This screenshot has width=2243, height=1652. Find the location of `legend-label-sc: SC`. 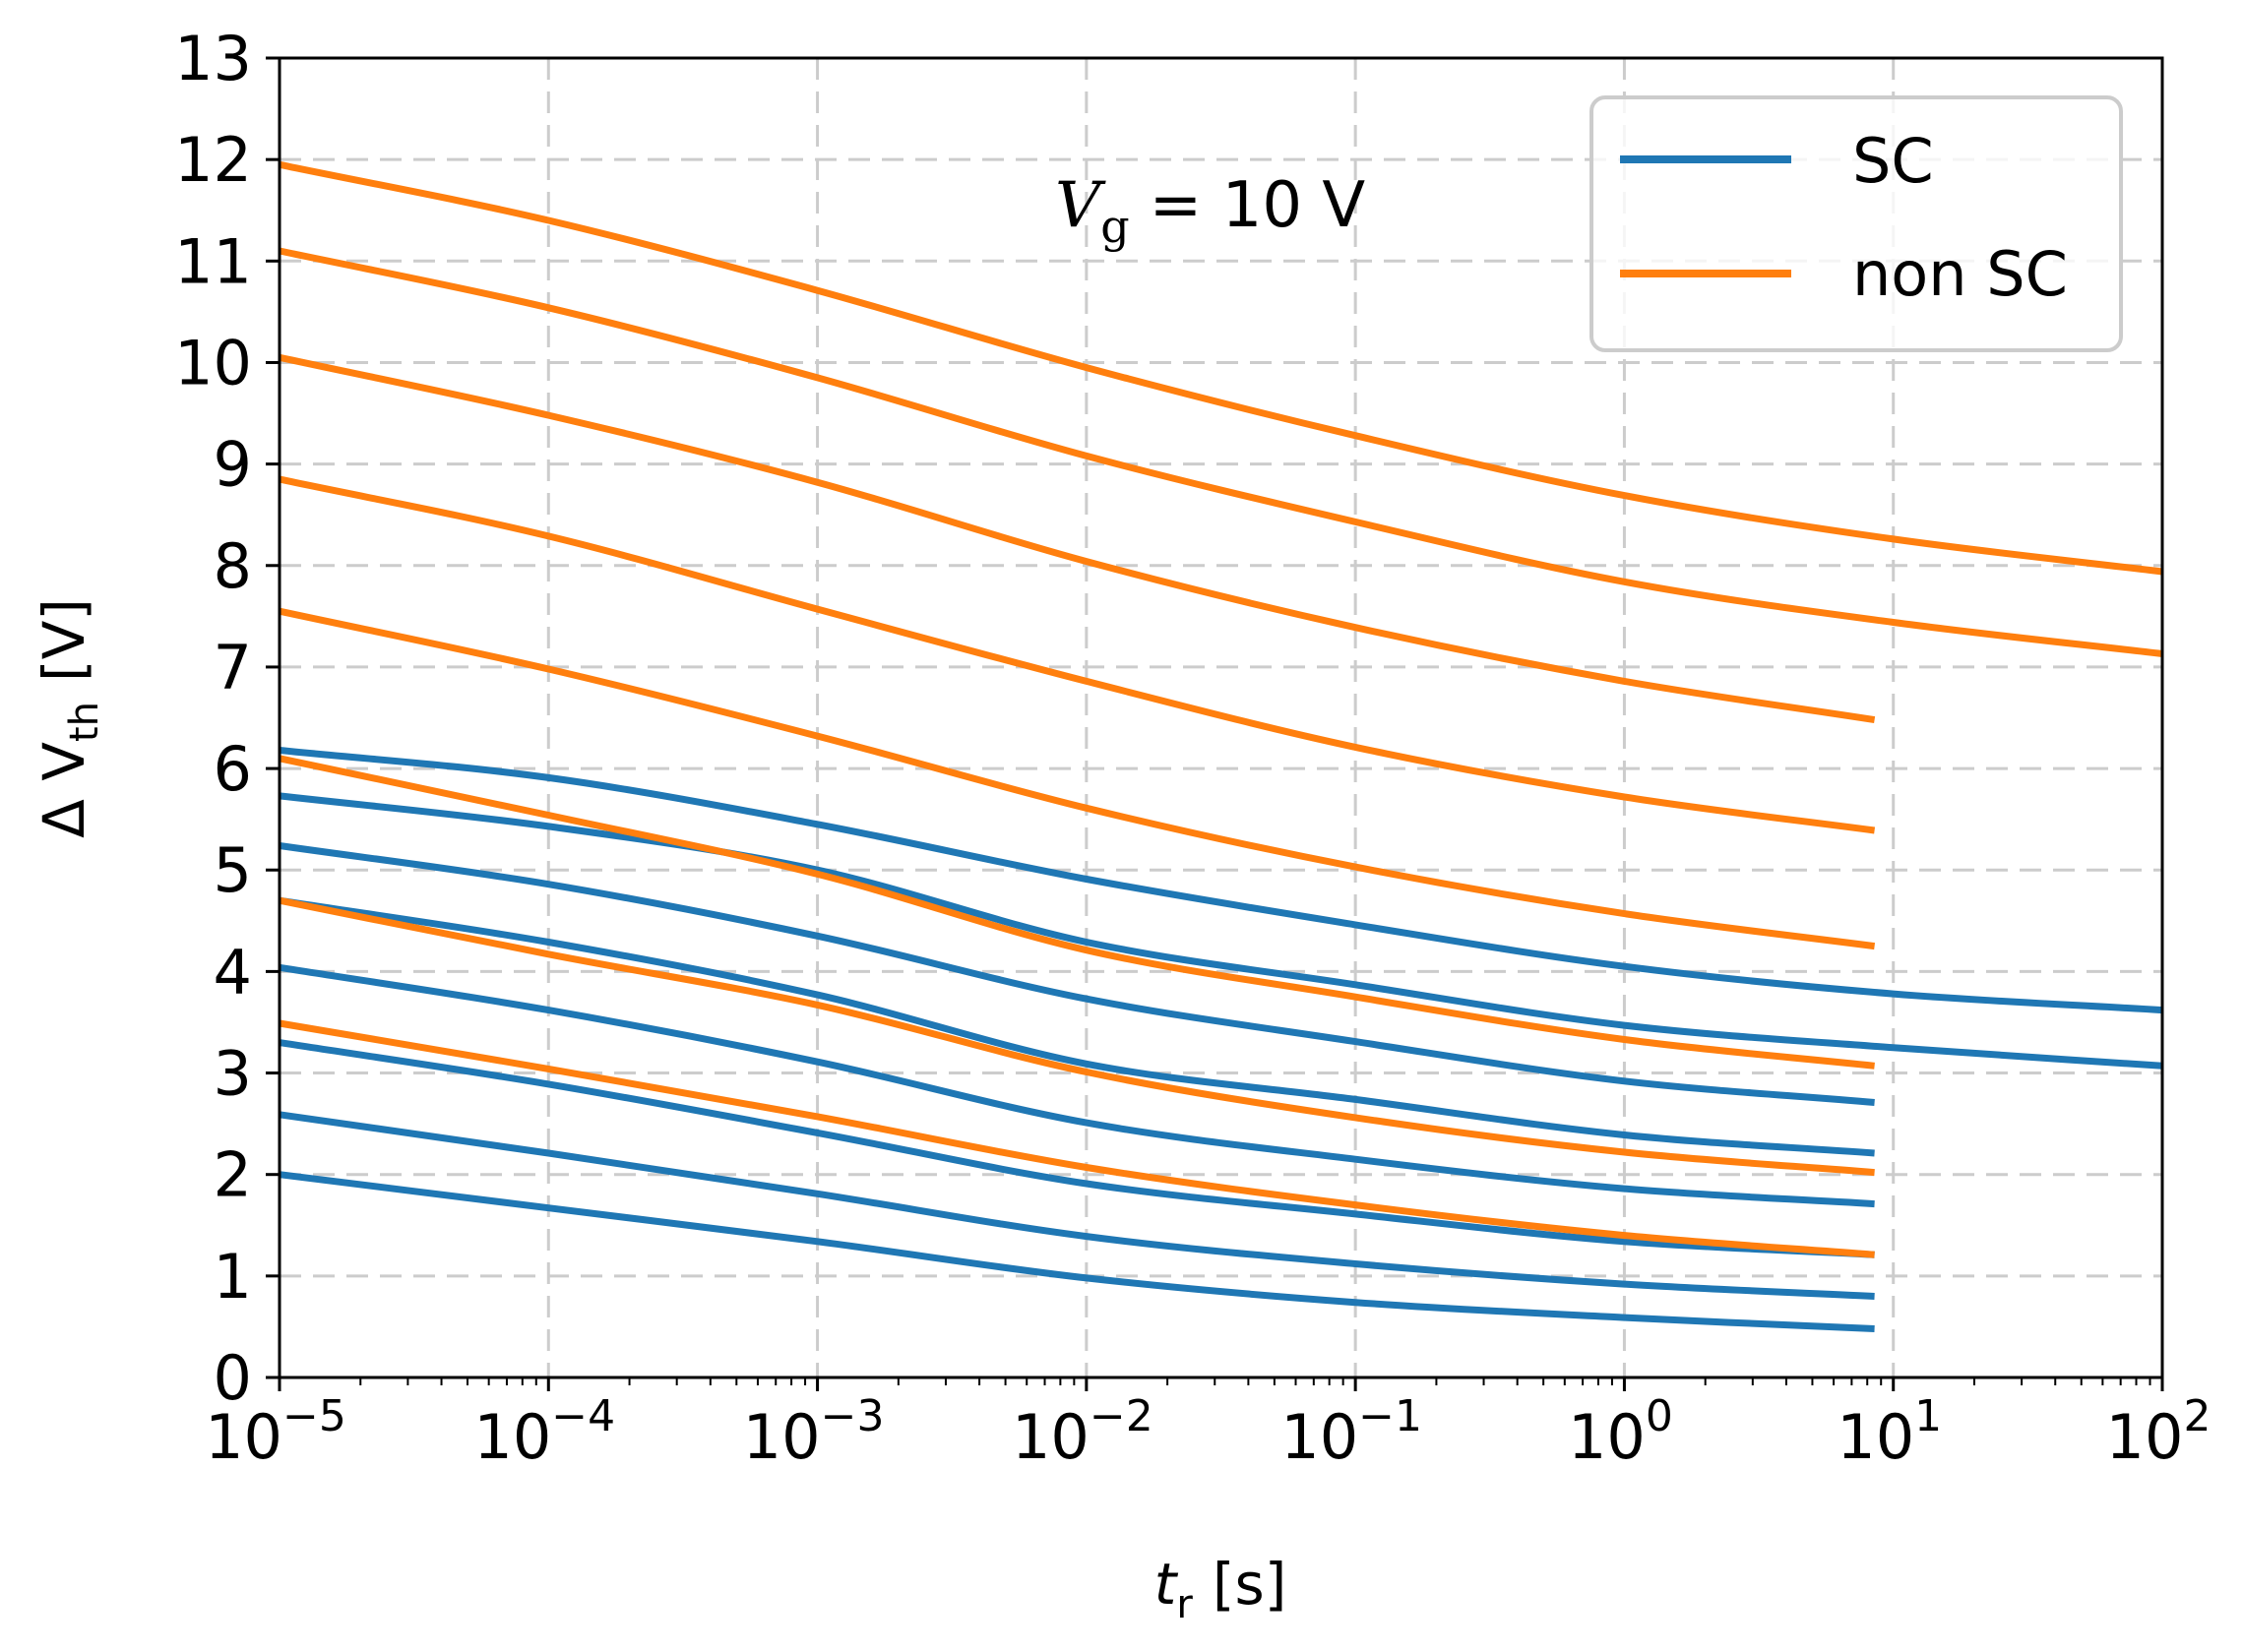

legend-label-sc: SC is located at coordinates (1893, 161).